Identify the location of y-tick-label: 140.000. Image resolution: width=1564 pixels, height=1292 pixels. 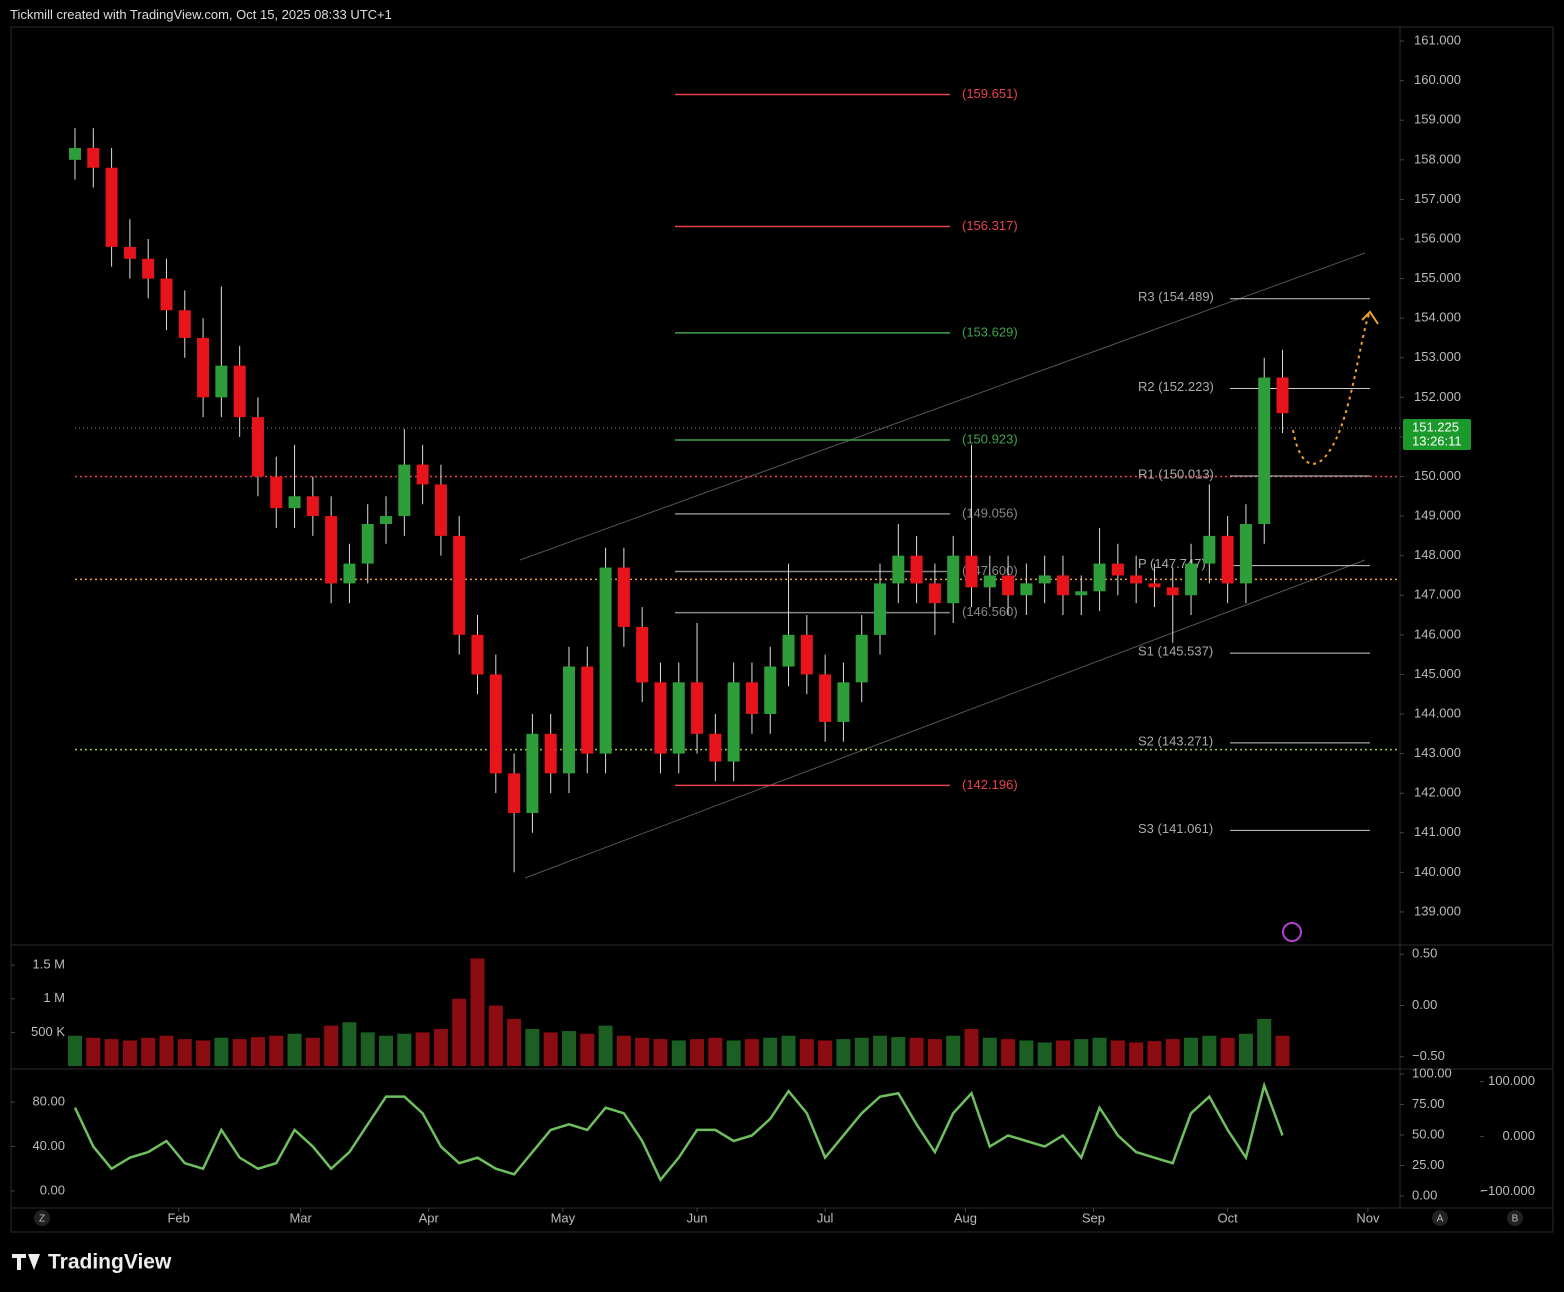
(1437, 871).